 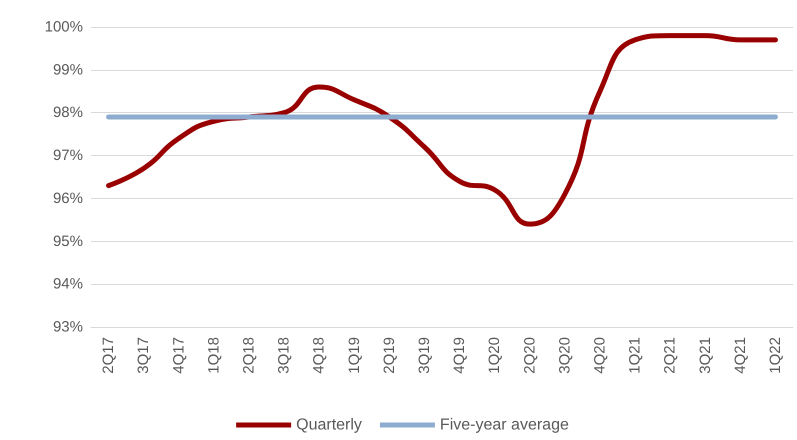 What do you see at coordinates (63, 27) in the screenshot?
I see `y-tick-label: 100%` at bounding box center [63, 27].